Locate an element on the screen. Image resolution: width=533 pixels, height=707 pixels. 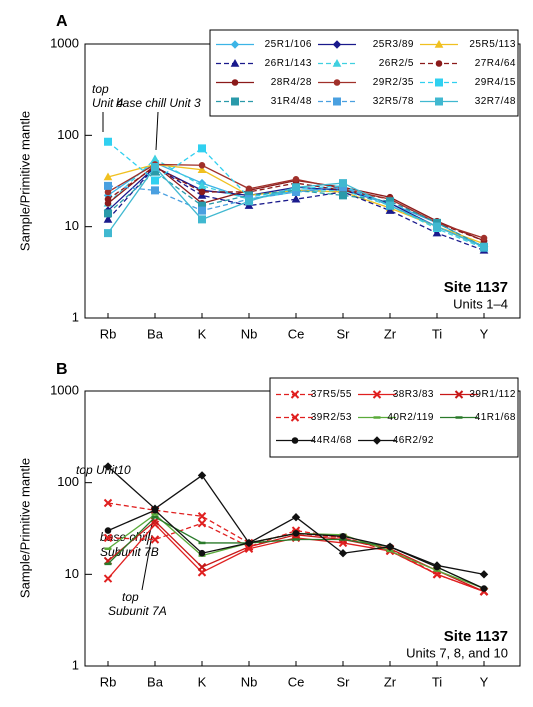
x-tick-label: Ce is located at coordinates (296, 333).